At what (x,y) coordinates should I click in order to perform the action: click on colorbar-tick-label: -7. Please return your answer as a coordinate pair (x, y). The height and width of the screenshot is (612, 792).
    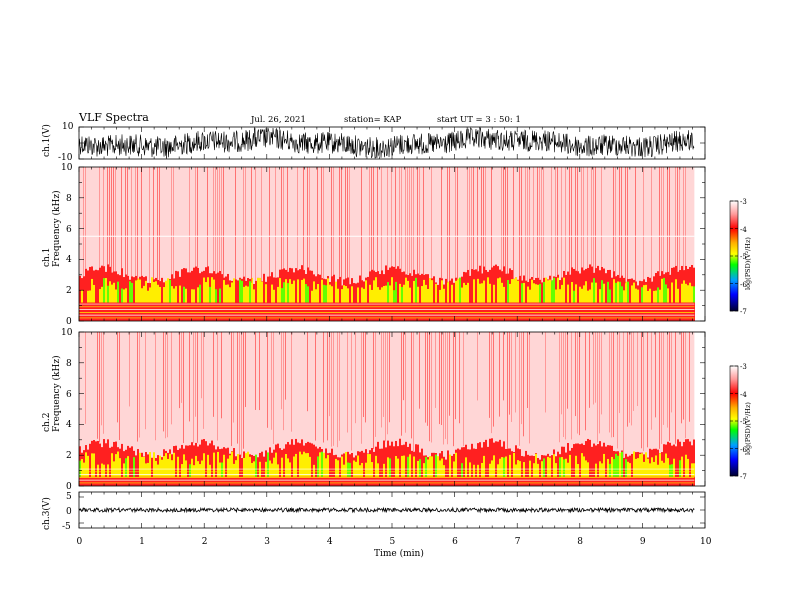
    Looking at the image, I should click on (743, 312).